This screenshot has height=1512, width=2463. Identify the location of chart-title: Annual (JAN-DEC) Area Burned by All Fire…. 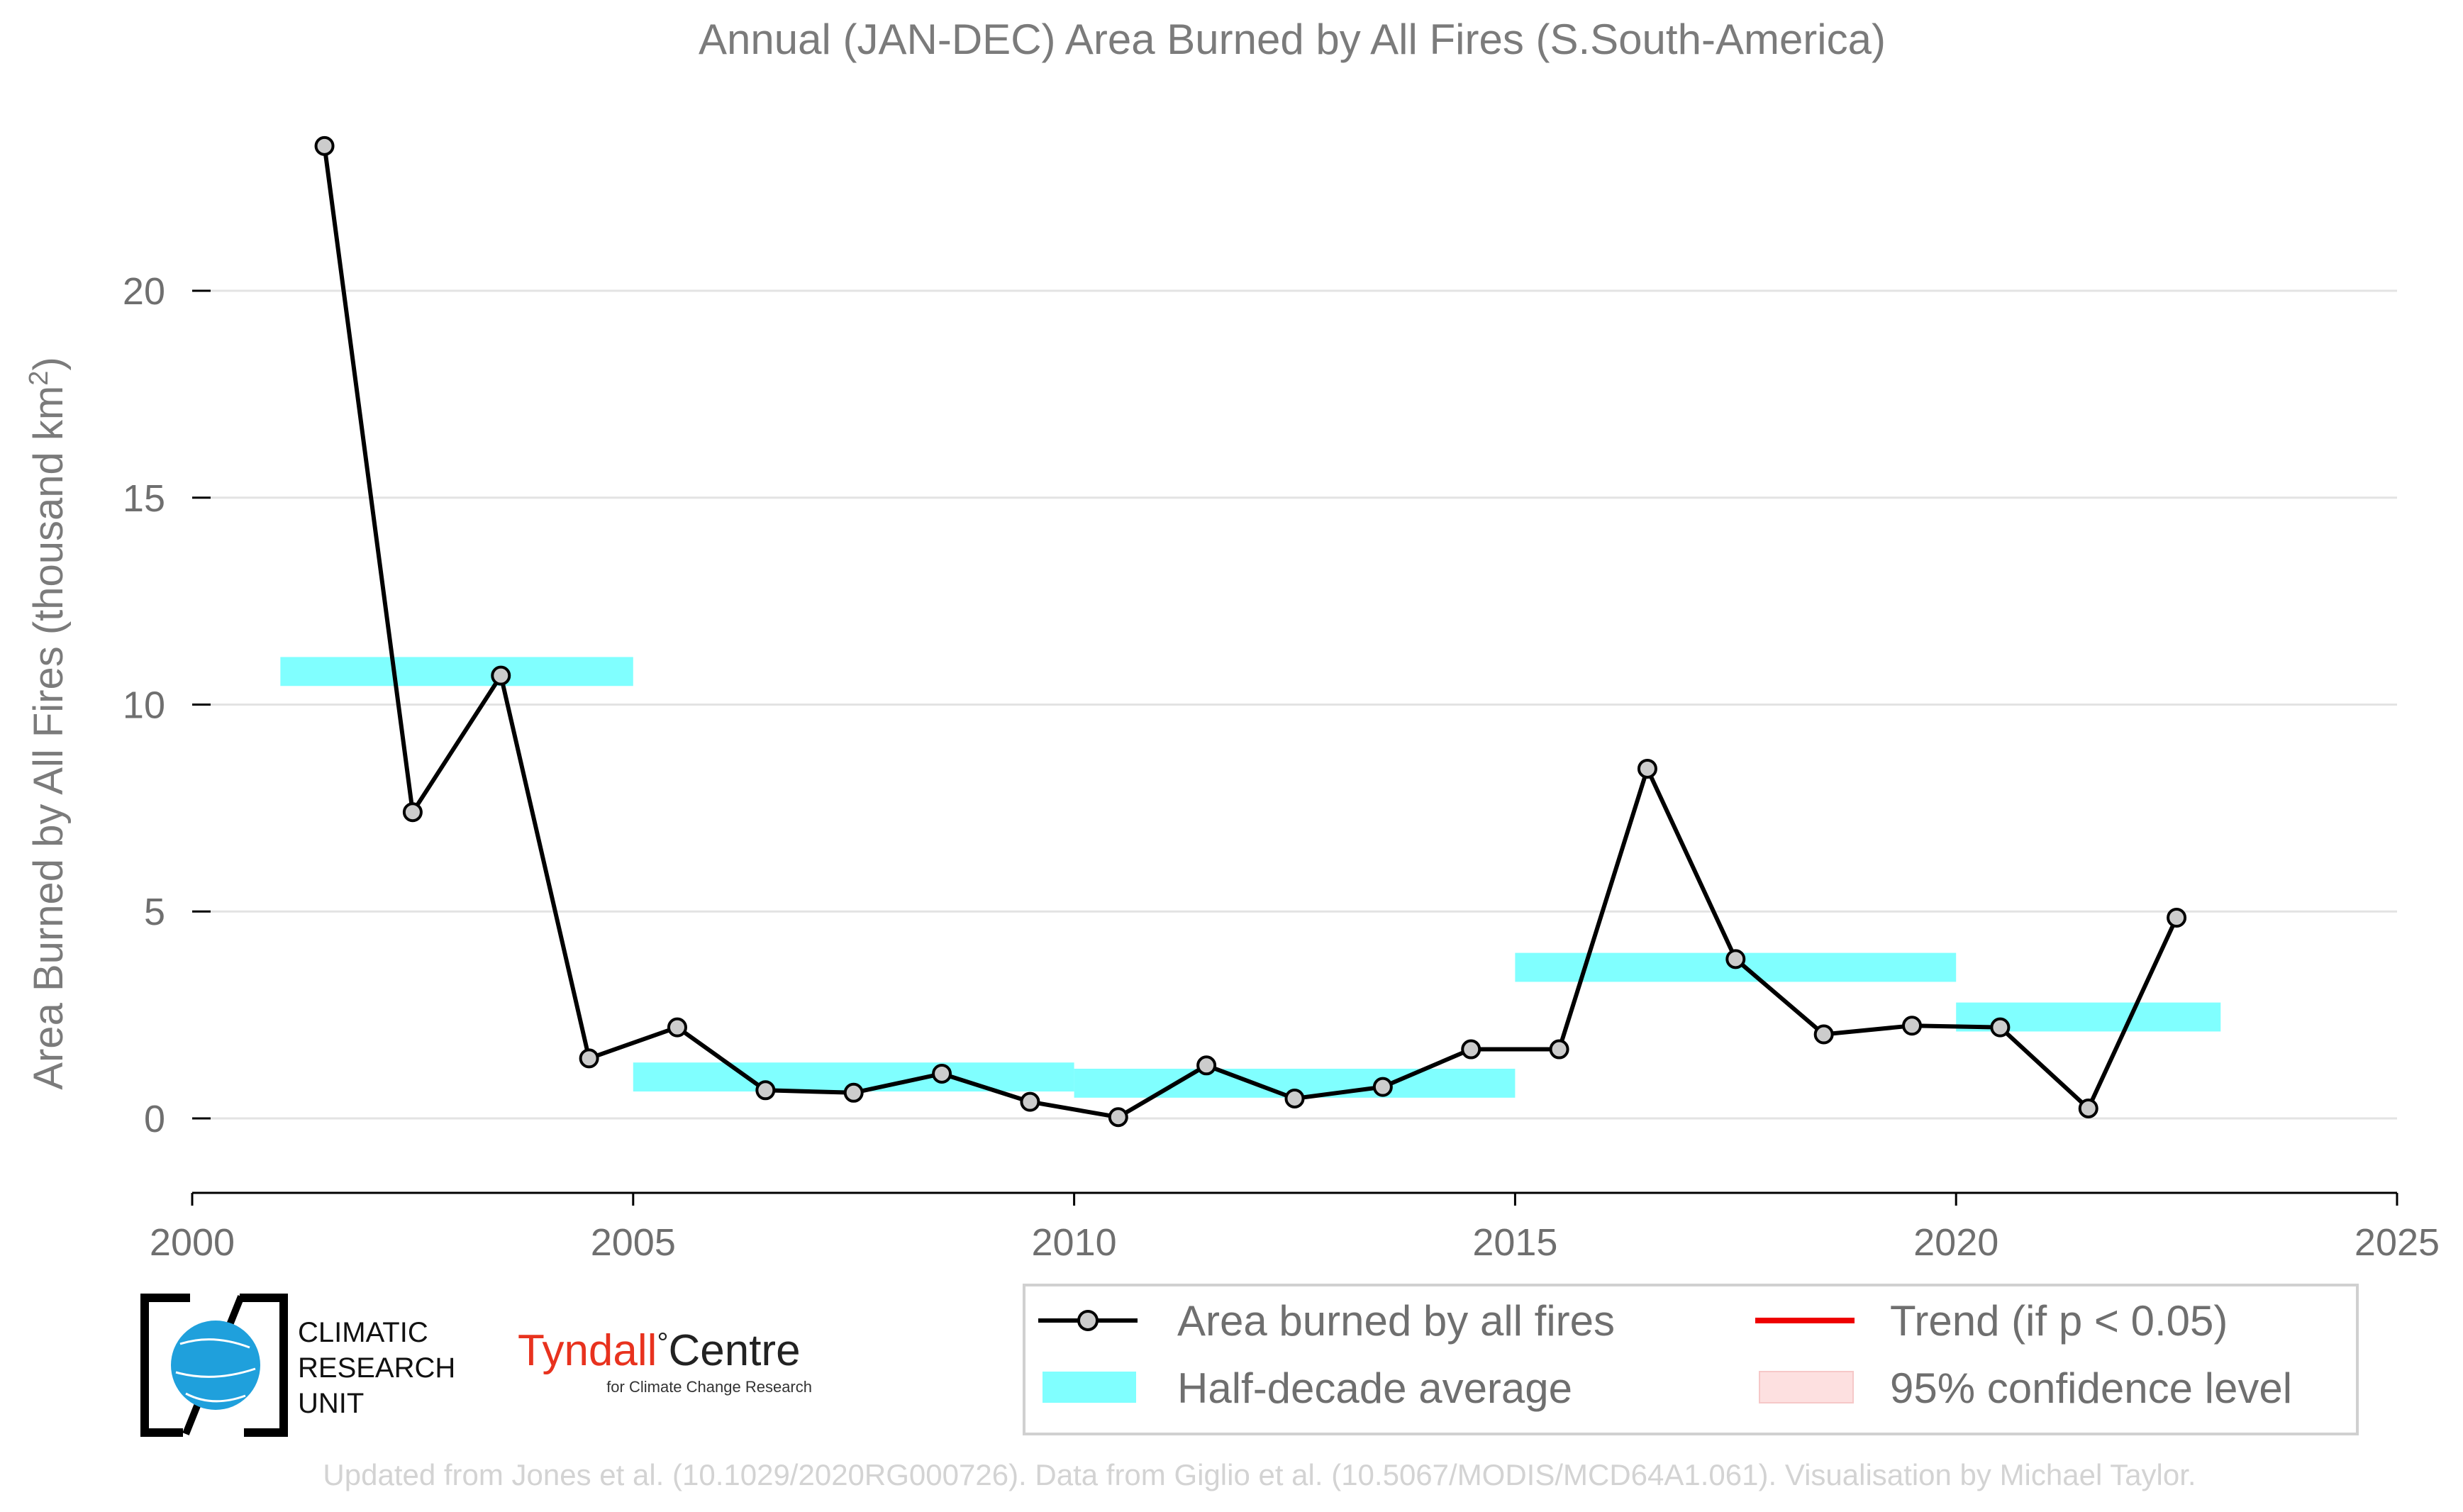
(1293, 39).